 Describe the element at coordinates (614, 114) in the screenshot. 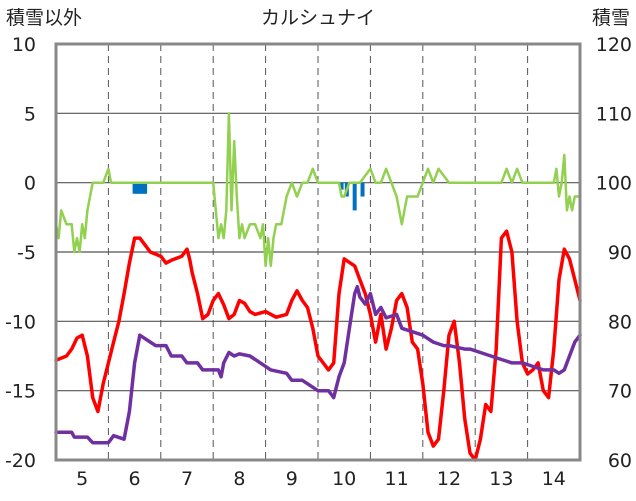

I see `y-right-tick-label: 110` at that location.